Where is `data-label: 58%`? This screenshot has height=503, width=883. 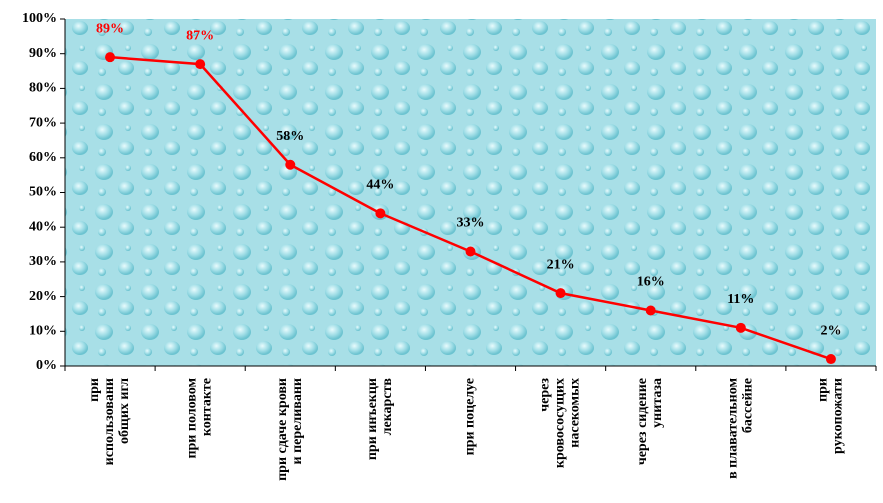
data-label: 58% is located at coordinates (290, 136).